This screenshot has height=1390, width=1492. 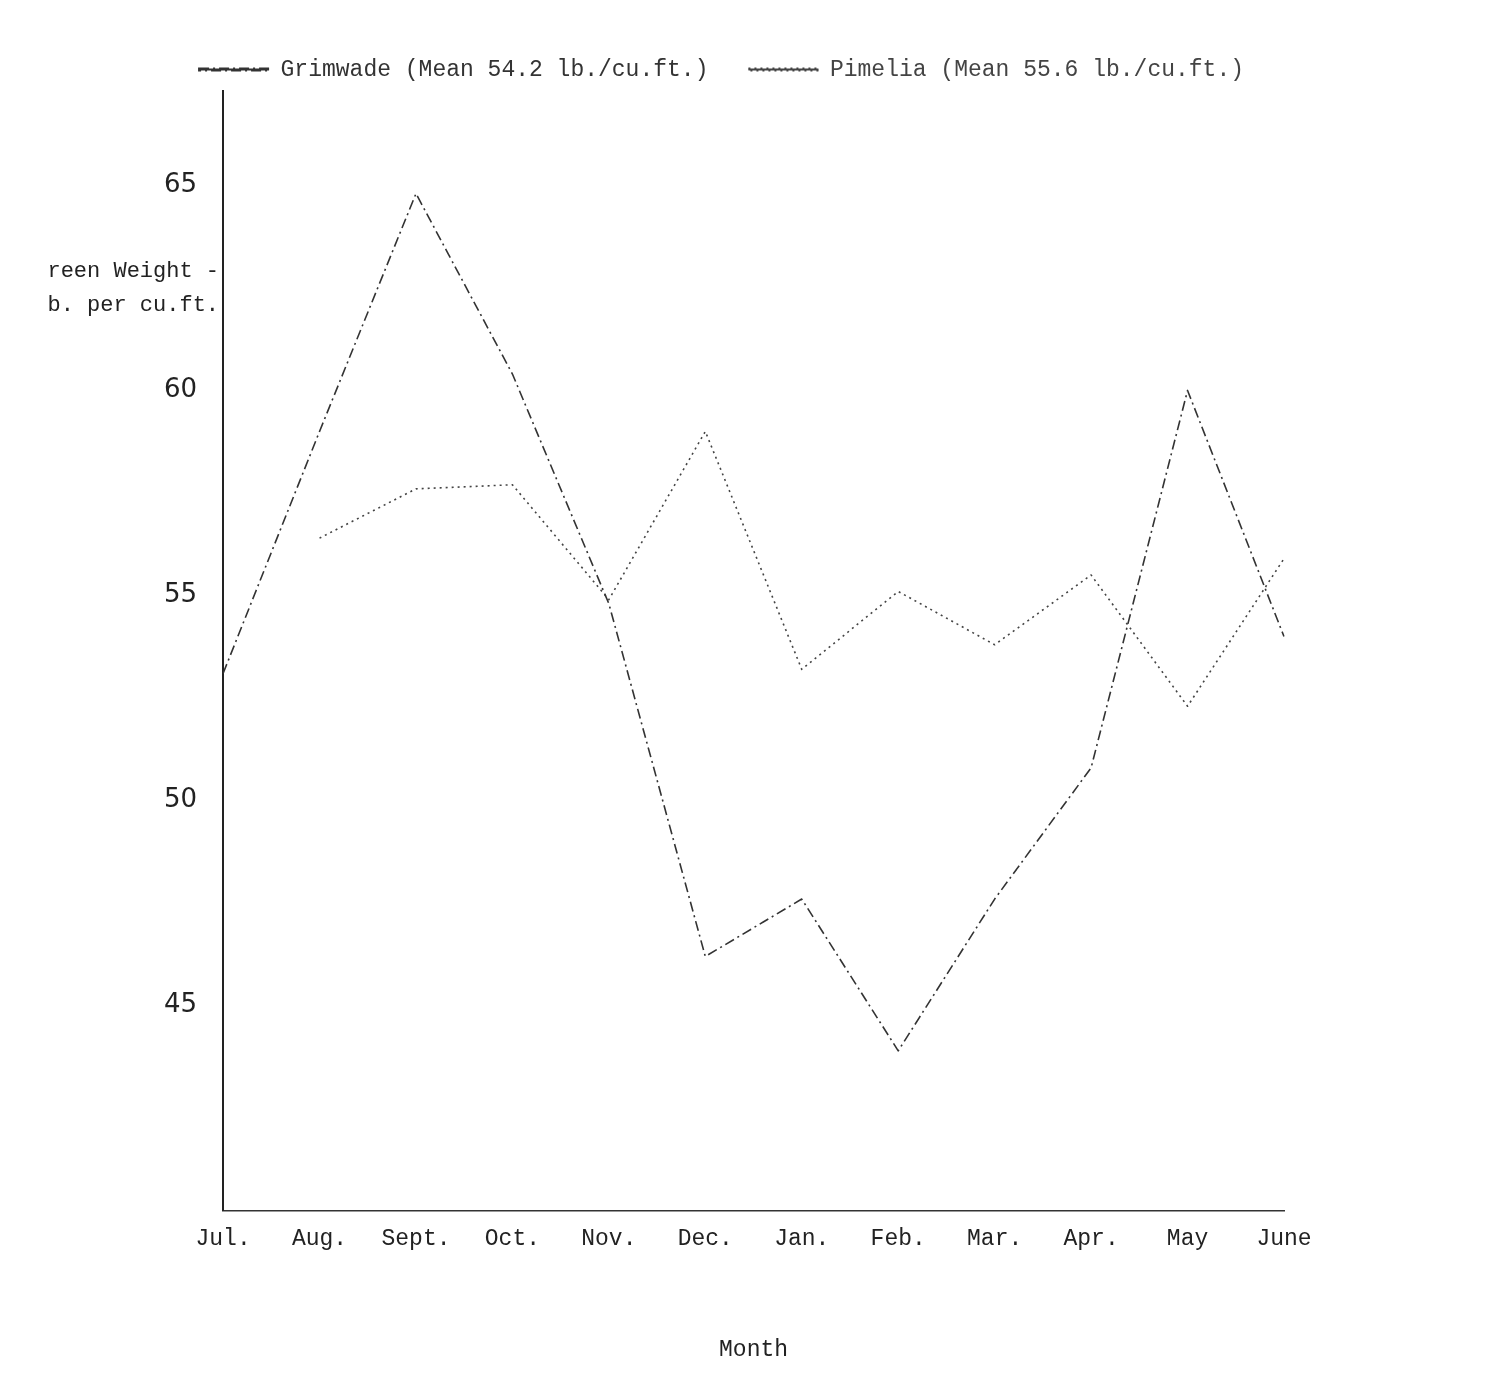 I want to click on y-tick-label: 55, so click(x=180, y=593).